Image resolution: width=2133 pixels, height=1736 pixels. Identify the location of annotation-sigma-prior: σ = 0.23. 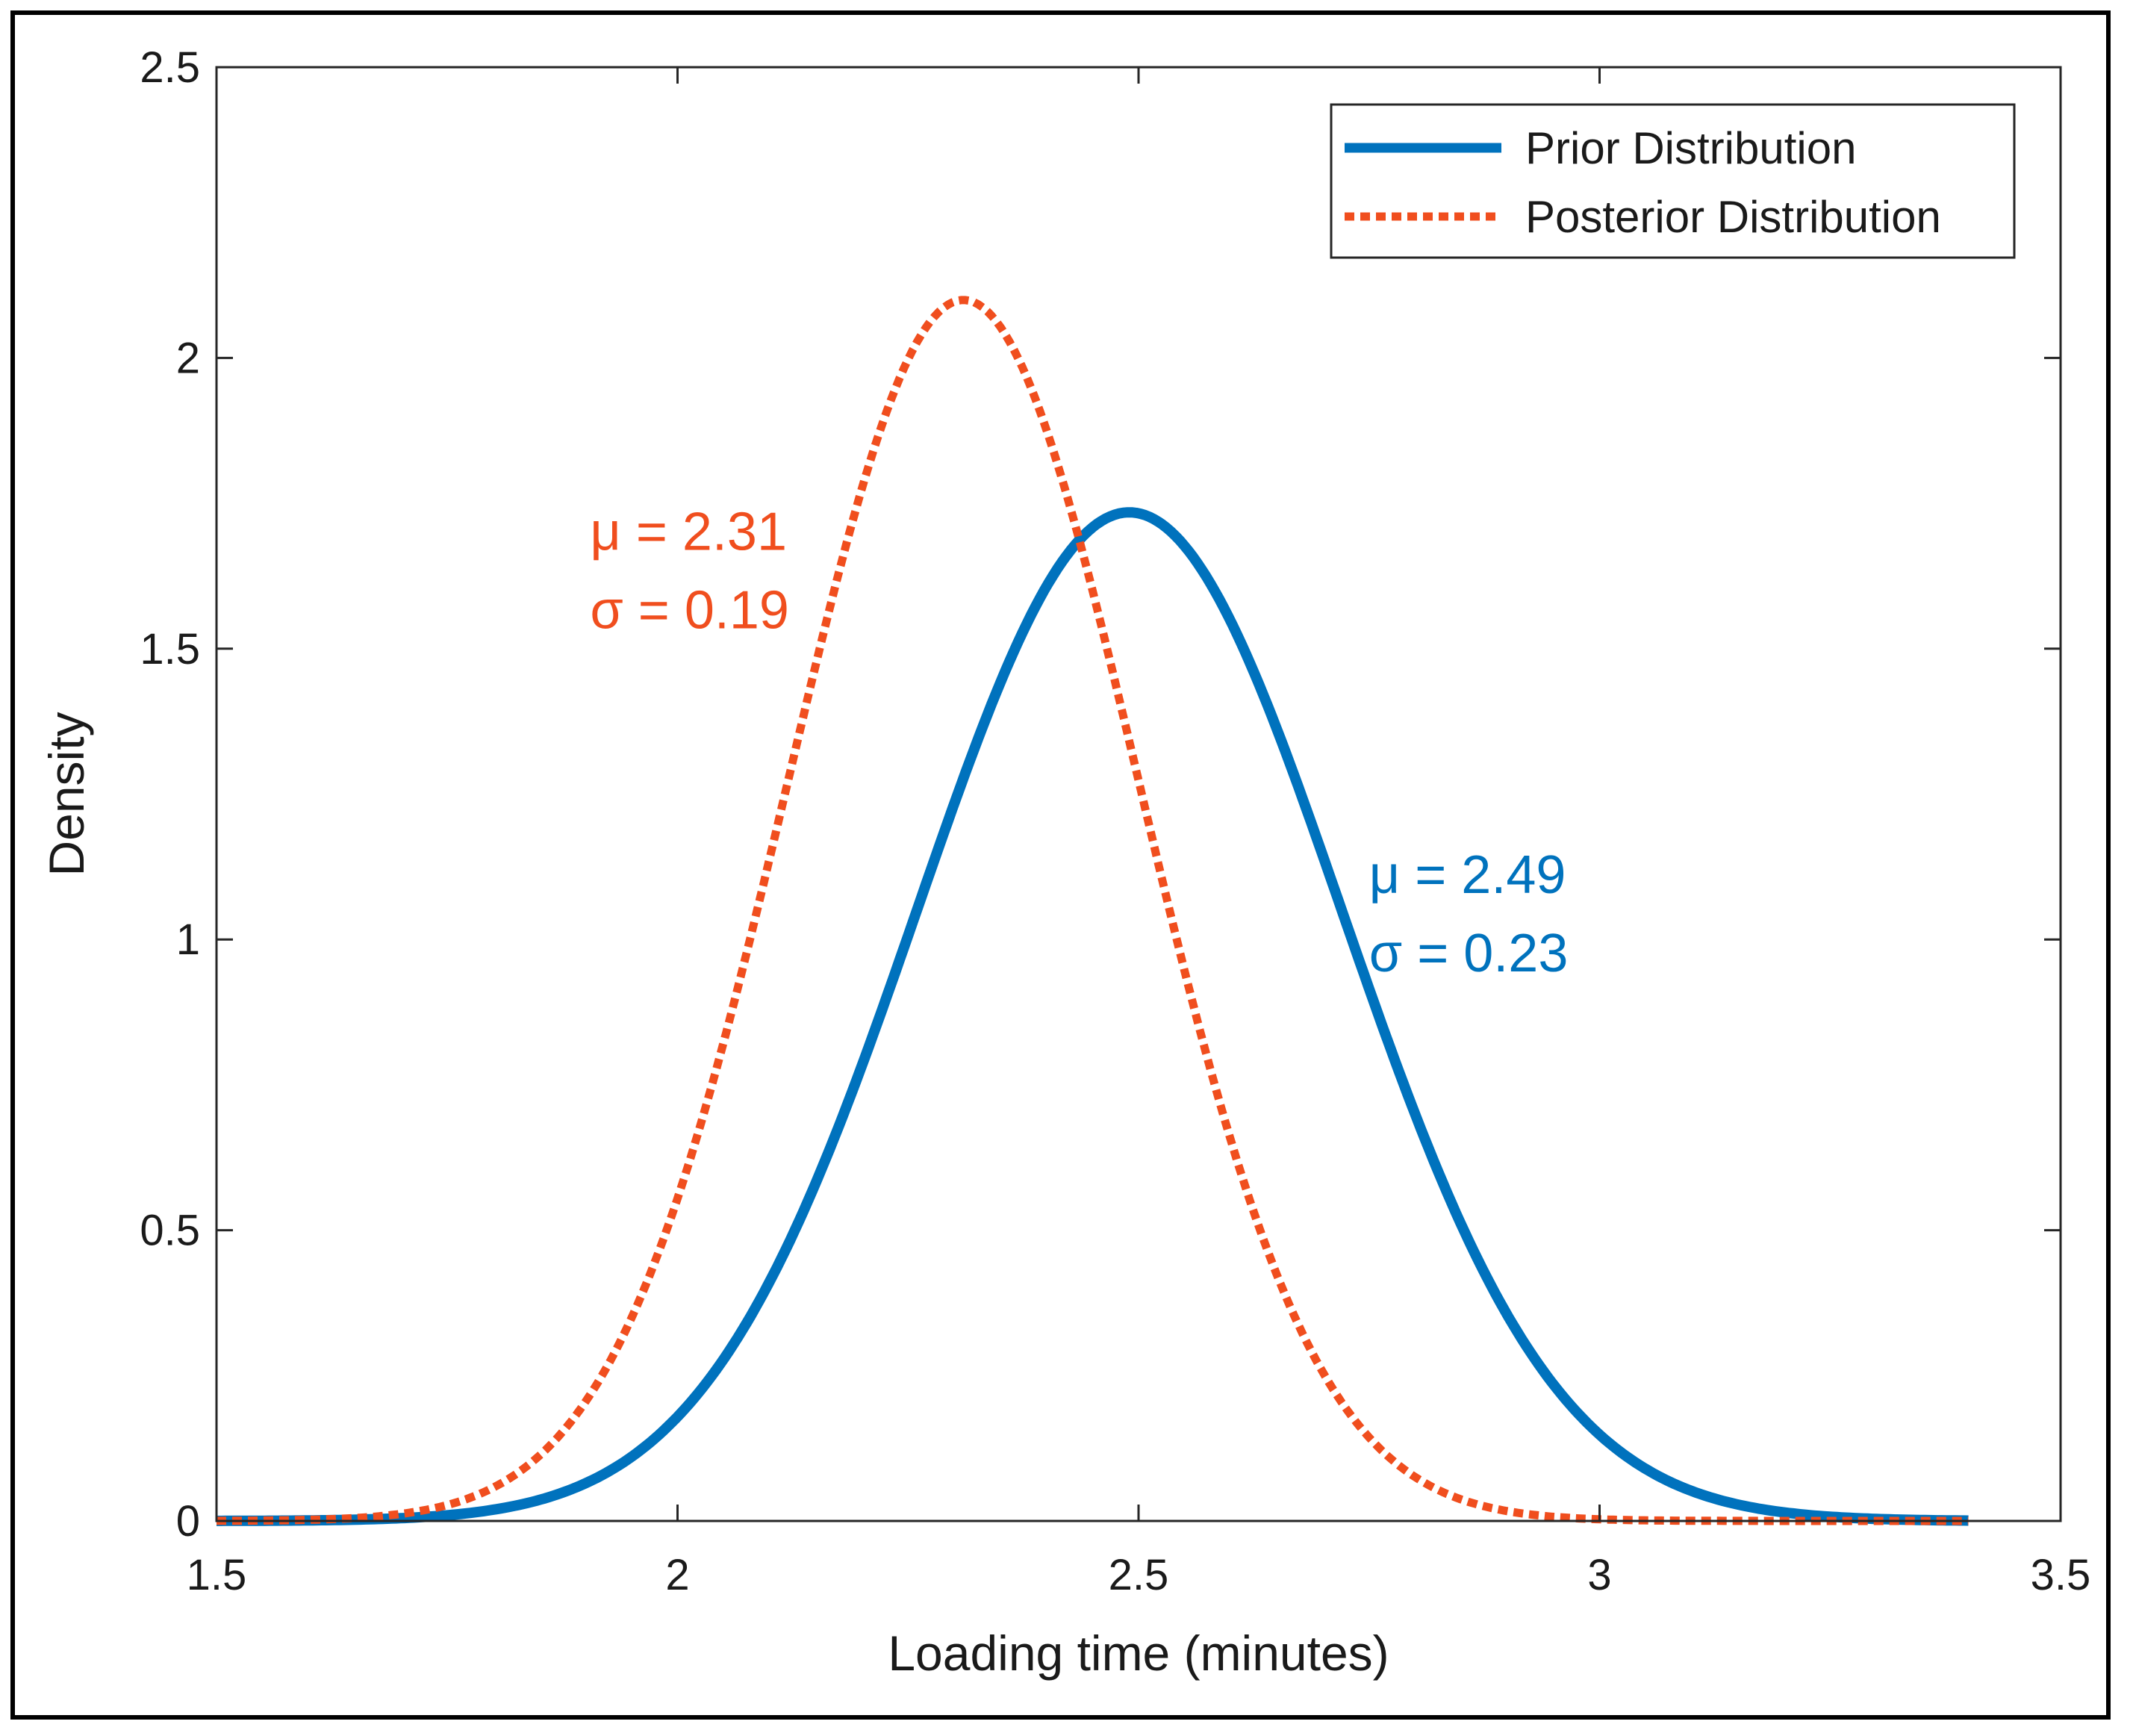
(1469, 953).